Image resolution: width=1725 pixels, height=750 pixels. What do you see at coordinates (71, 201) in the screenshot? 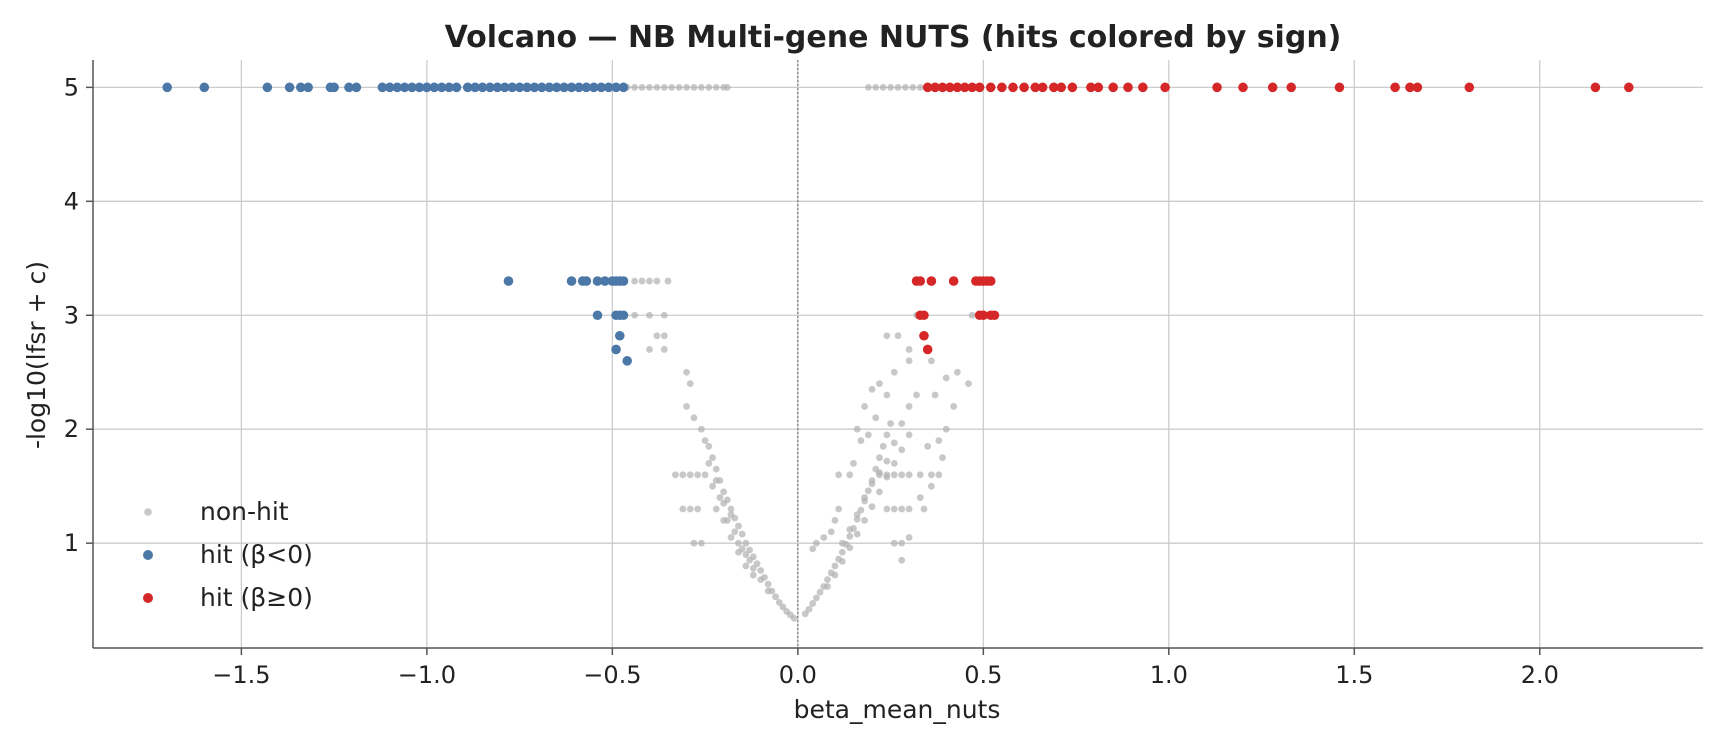
I see `y-tick-label: 4` at bounding box center [71, 201].